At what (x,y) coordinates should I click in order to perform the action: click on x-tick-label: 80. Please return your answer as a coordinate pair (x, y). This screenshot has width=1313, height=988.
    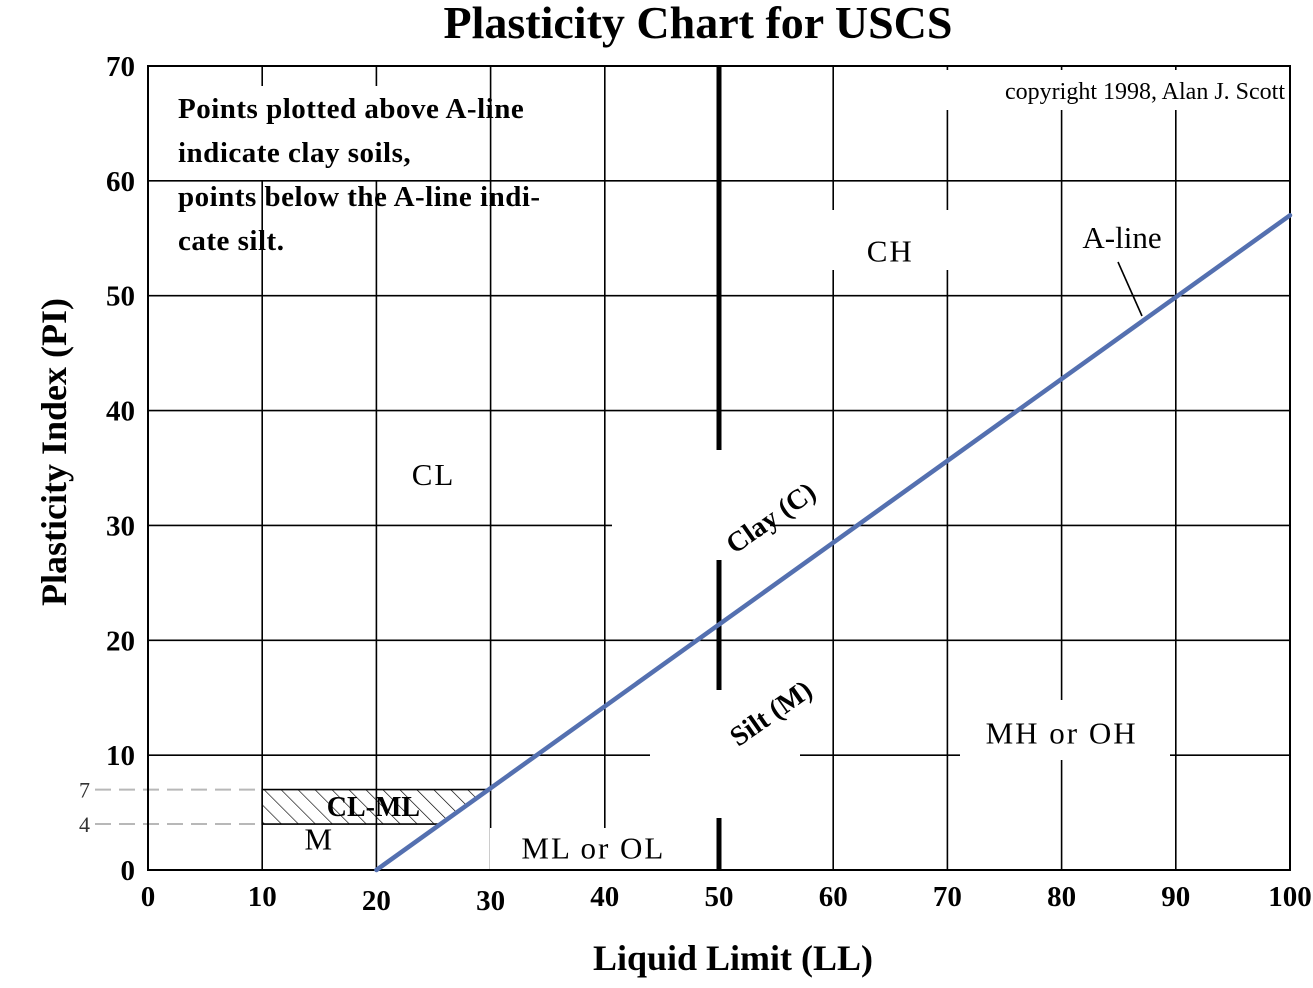
    Looking at the image, I should click on (1061, 897).